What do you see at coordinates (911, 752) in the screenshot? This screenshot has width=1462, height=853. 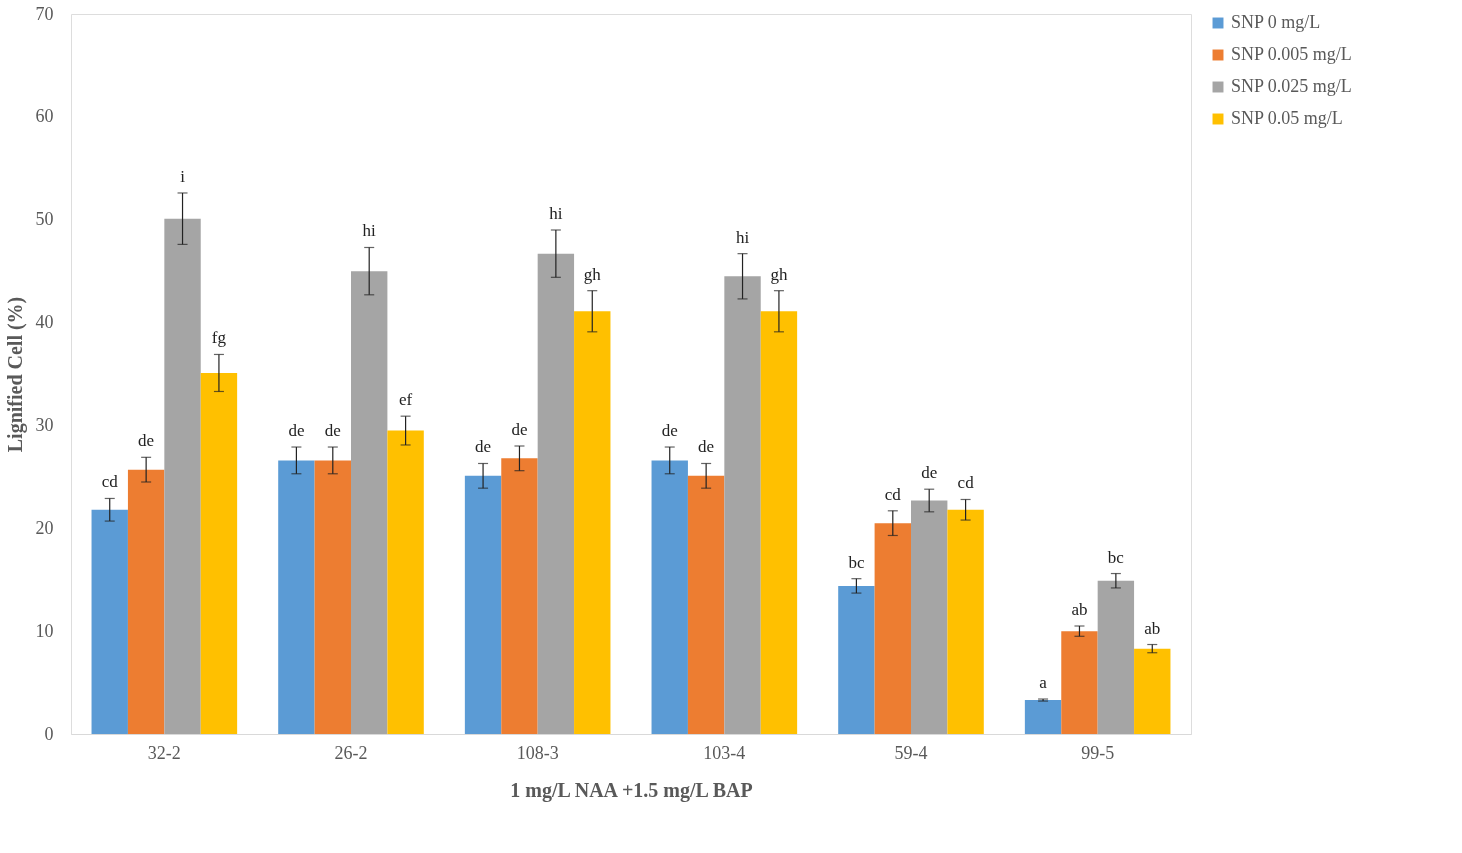 I see `x-tick-label: 59-4` at bounding box center [911, 752].